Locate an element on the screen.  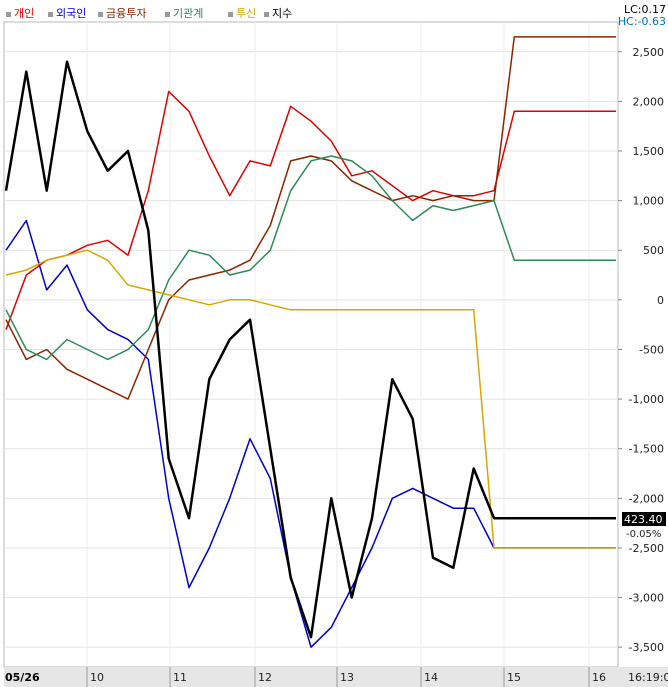
legend-item: 외국인 is located at coordinates (67, 13).